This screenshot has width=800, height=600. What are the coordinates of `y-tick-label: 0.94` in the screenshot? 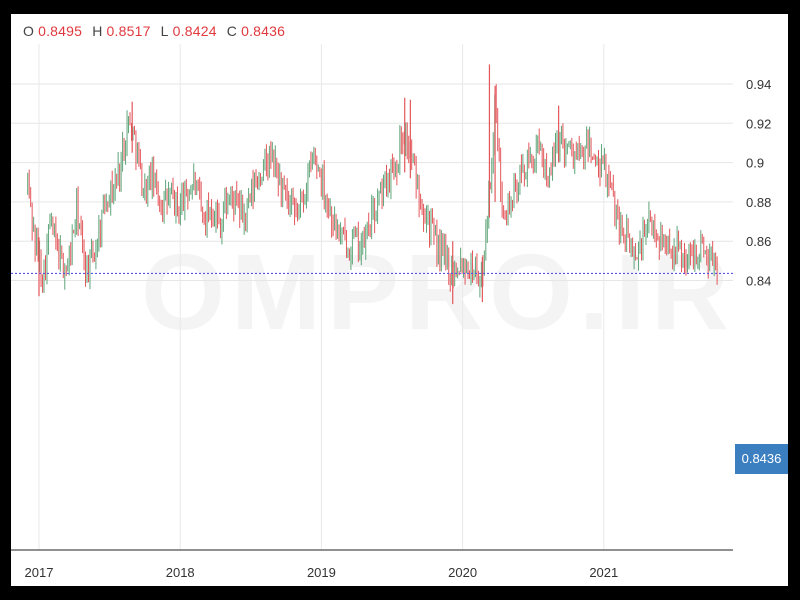 It's located at (758, 84).